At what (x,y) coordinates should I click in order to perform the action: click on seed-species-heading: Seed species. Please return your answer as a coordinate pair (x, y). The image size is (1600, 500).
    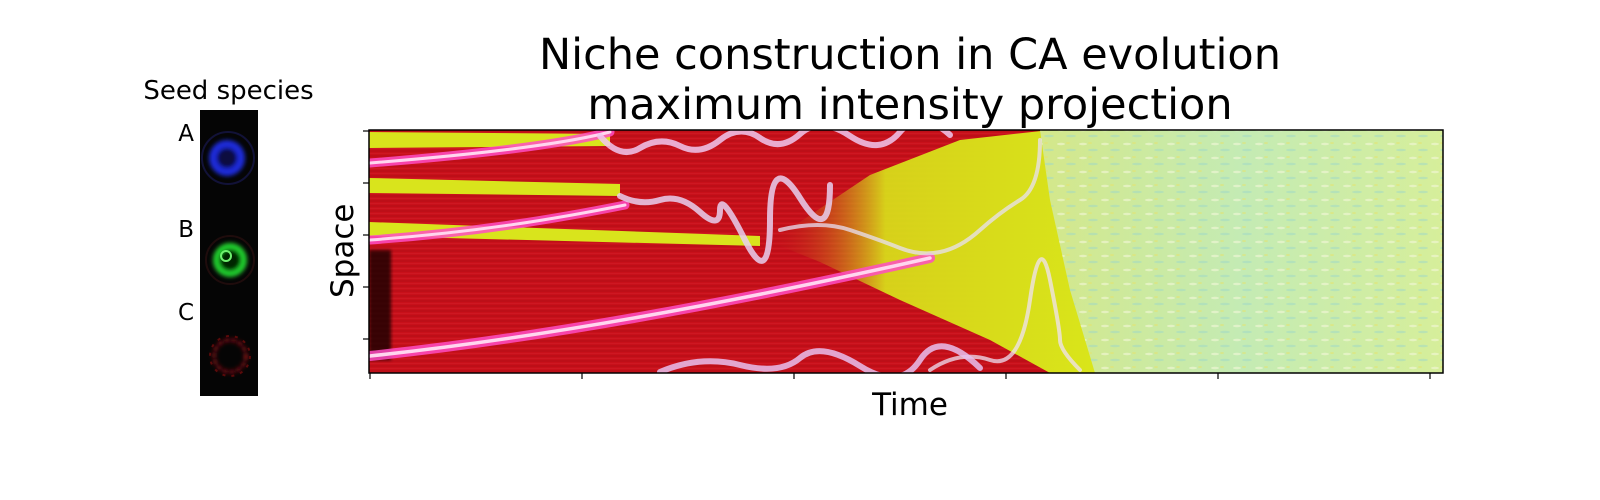
    Looking at the image, I should click on (228, 91).